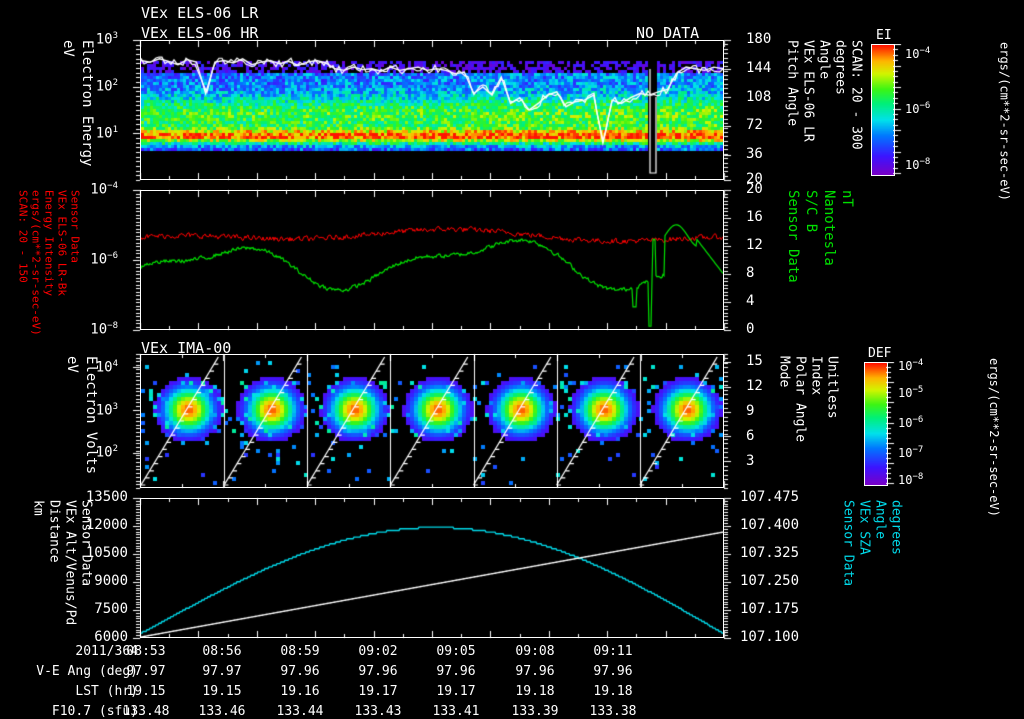 Image resolution: width=1024 pixels, height=719 pixels. What do you see at coordinates (754, 189) in the screenshot?
I see `tick-label: 20` at bounding box center [754, 189].